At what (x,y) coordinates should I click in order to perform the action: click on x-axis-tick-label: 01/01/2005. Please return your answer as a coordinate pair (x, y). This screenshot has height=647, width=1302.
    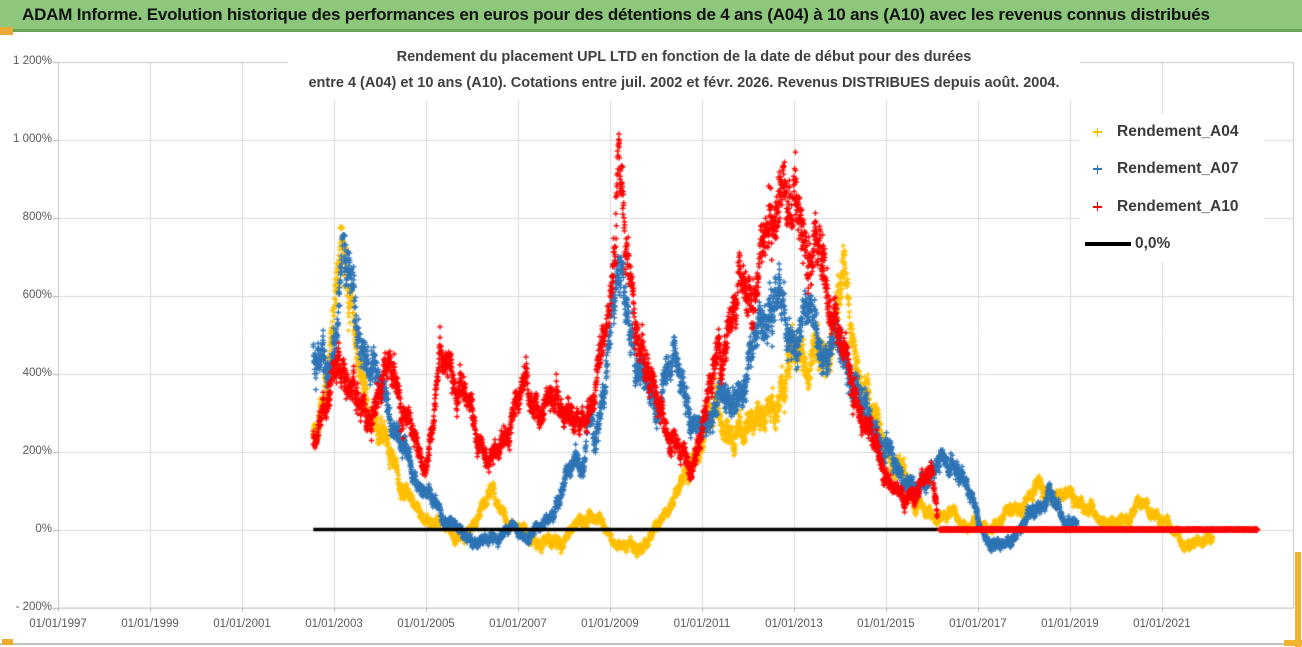
    Looking at the image, I should click on (426, 624).